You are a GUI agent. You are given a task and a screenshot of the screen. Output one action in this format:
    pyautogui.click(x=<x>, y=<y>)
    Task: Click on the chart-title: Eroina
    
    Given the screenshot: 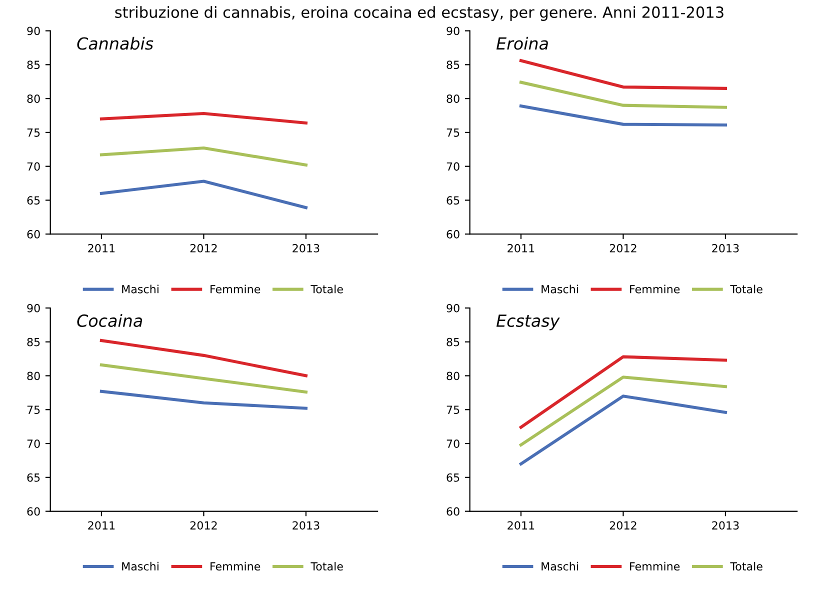 What is the action you would take?
    pyautogui.click(x=522, y=43)
    